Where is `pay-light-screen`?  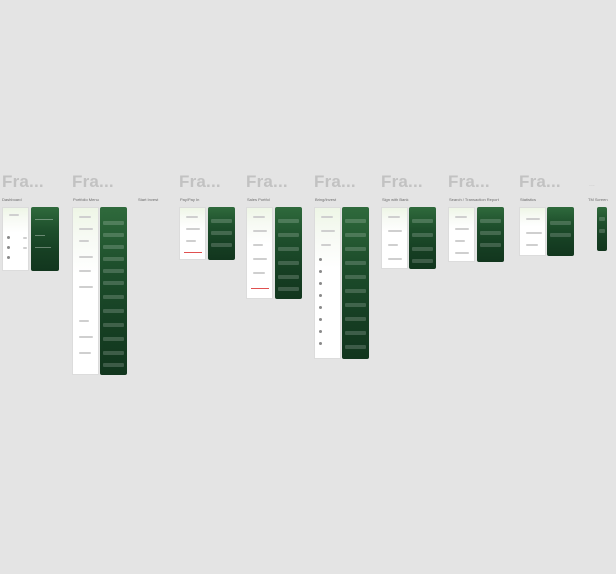 pay-light-screen is located at coordinates (192, 233).